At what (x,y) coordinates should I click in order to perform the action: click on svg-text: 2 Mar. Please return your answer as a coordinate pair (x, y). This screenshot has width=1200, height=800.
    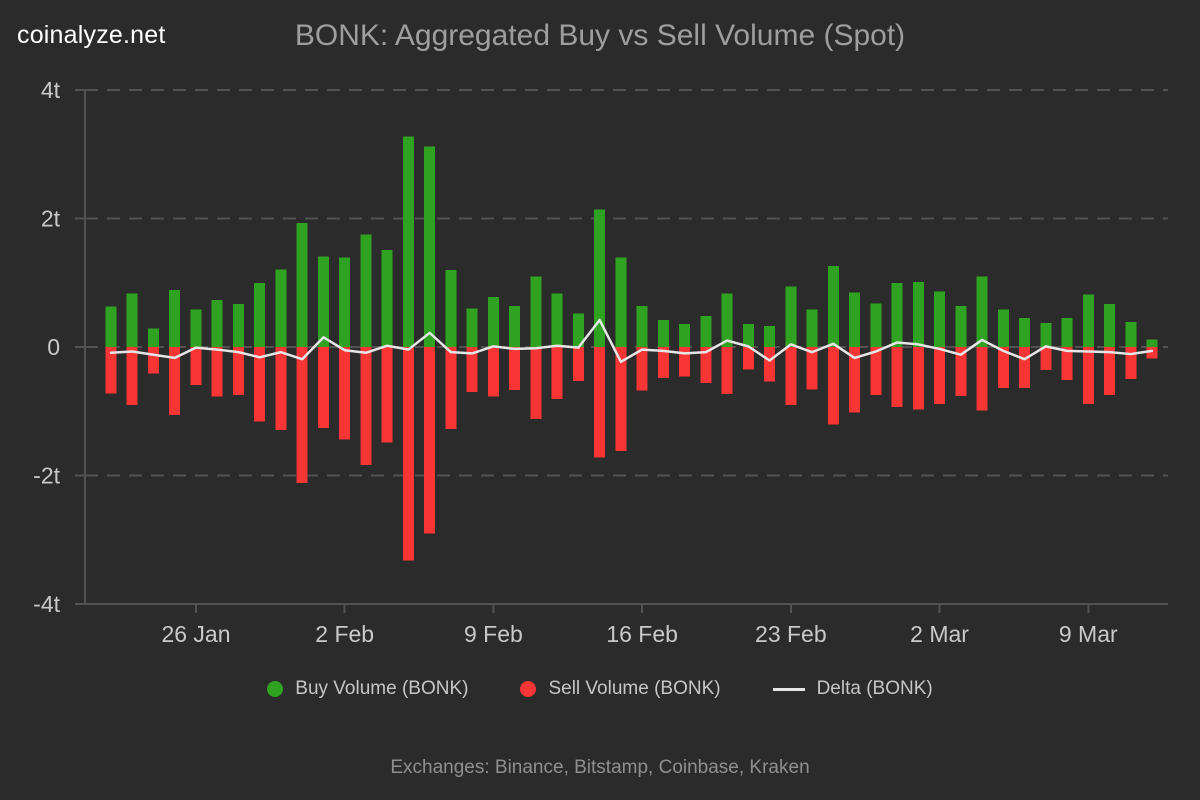
    Looking at the image, I should click on (939, 634).